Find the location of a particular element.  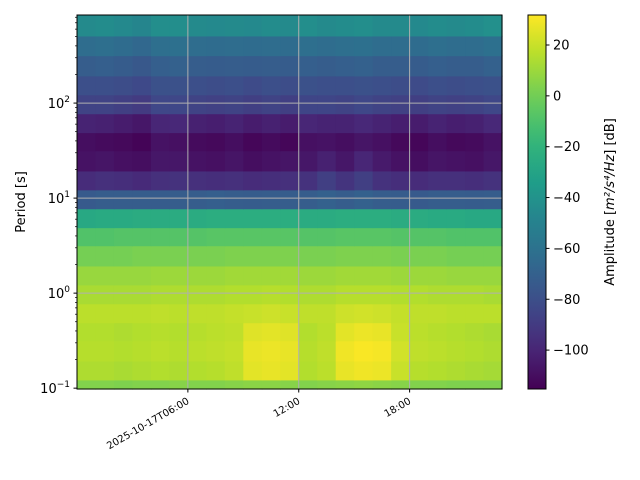

x-tick-label: 12:00 is located at coordinates (287, 408).